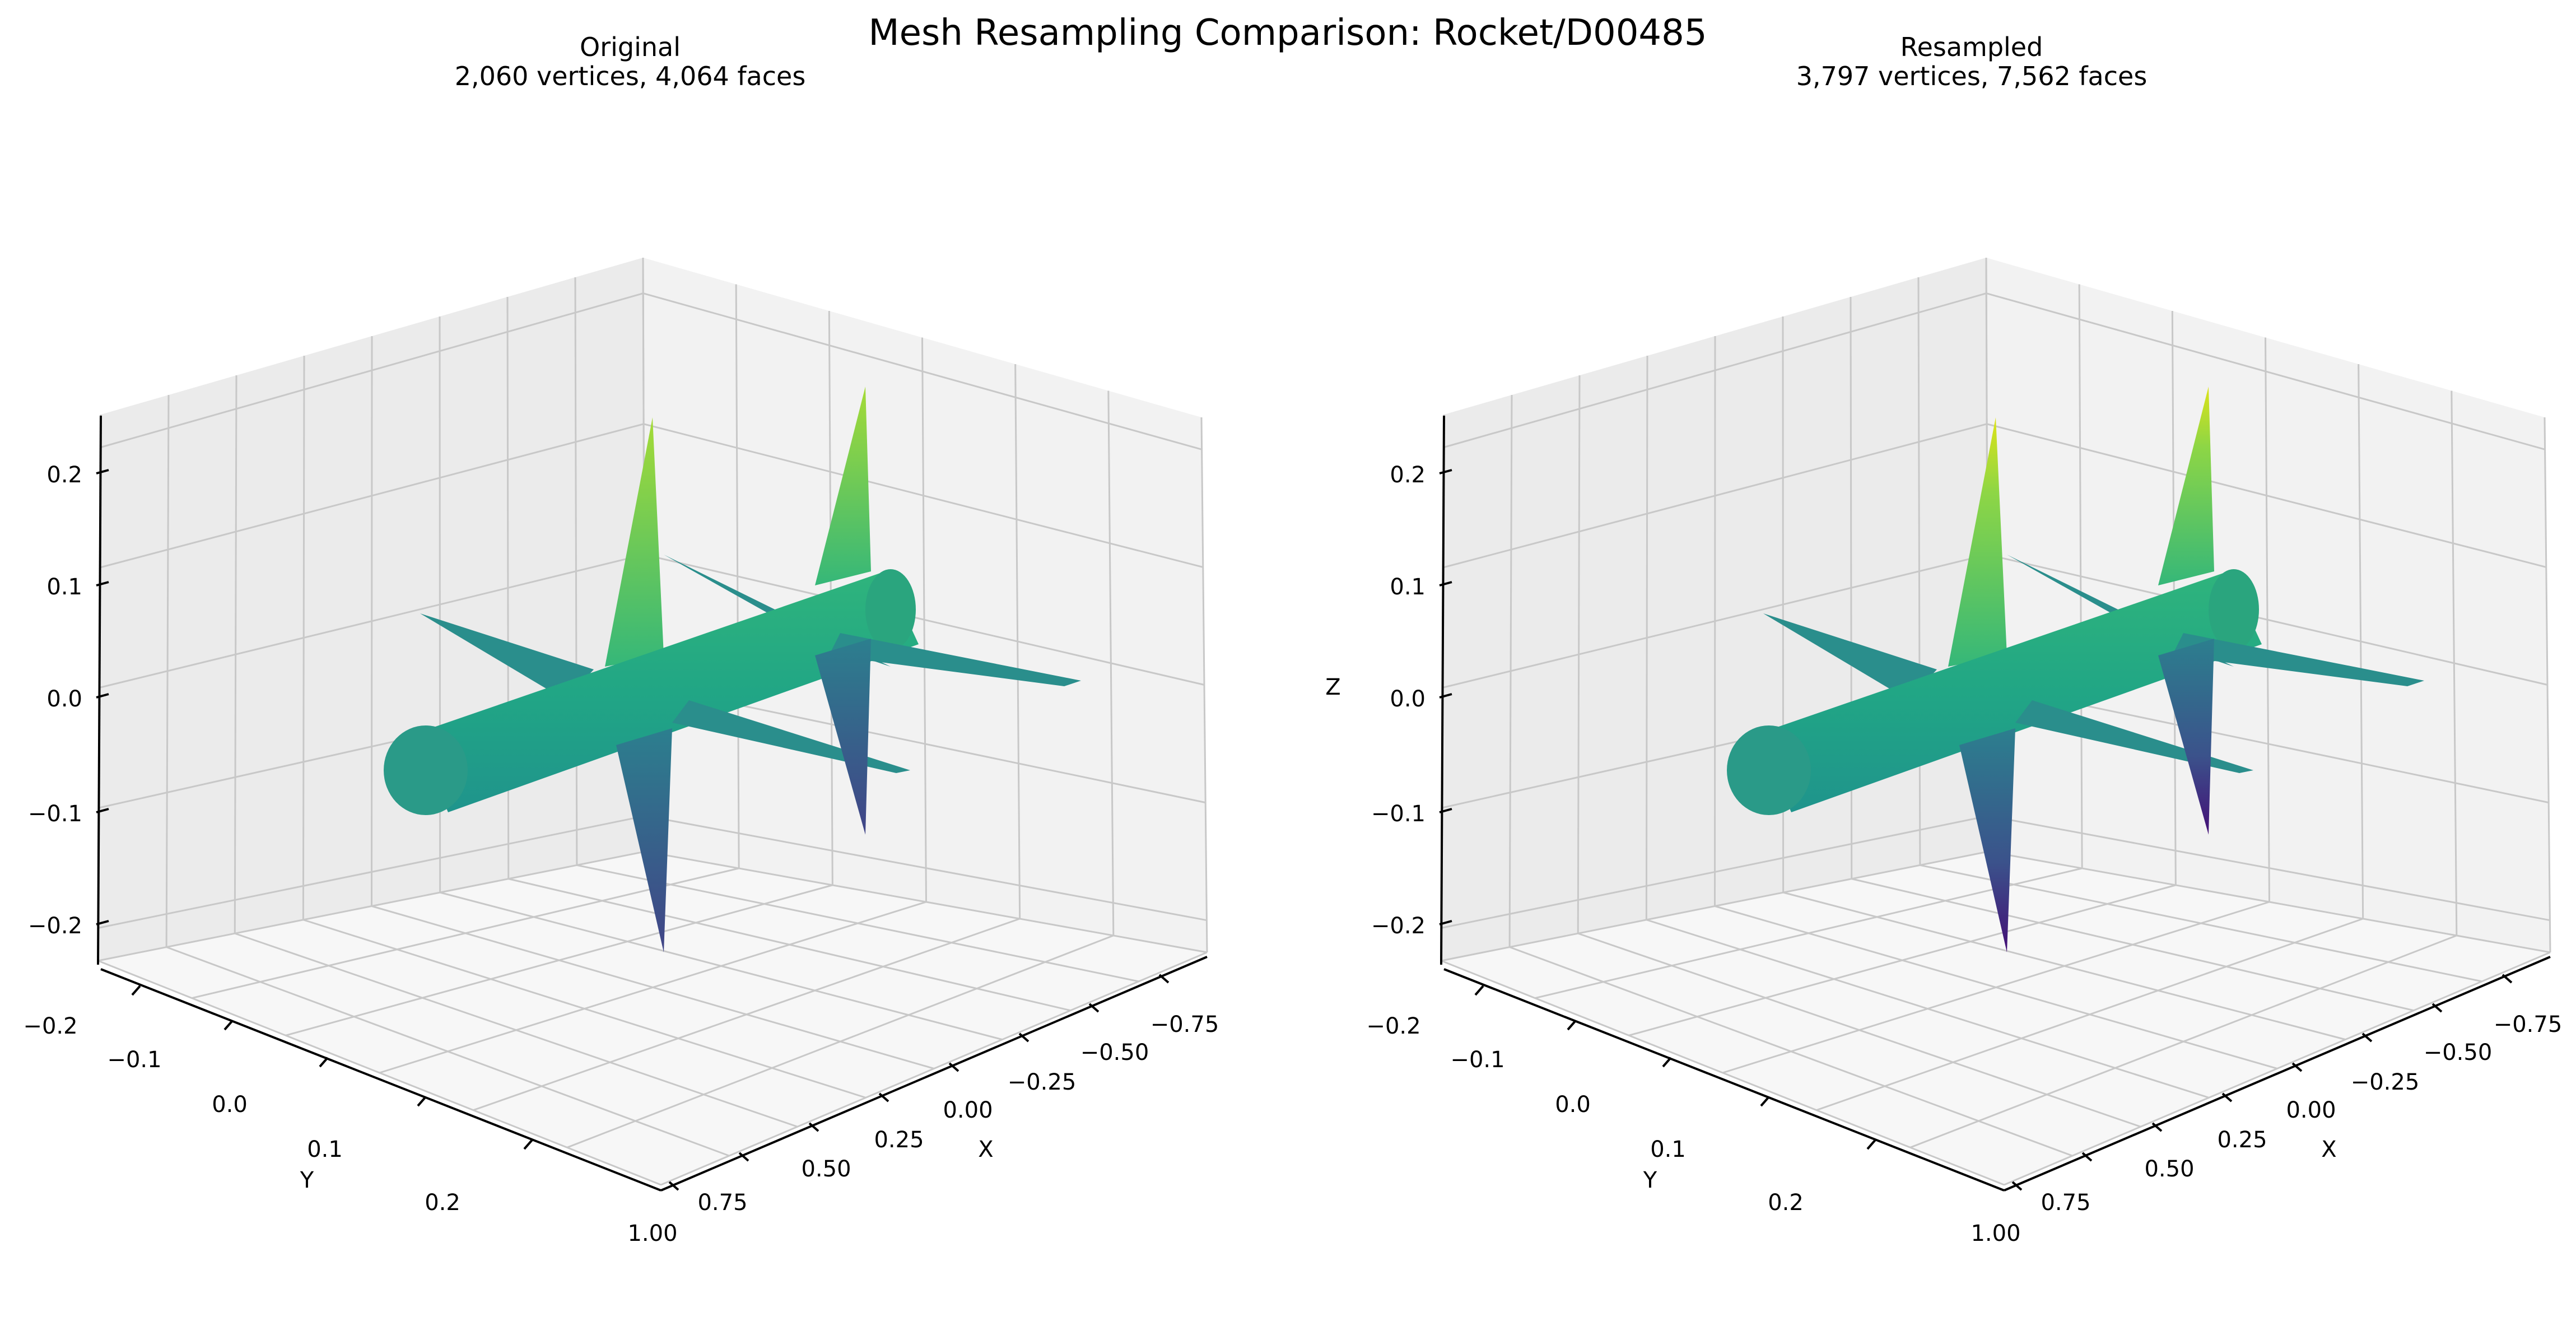 This screenshot has height=1326, width=2576. I want to click on x-tick-label: −0.75, so click(1184, 1024).